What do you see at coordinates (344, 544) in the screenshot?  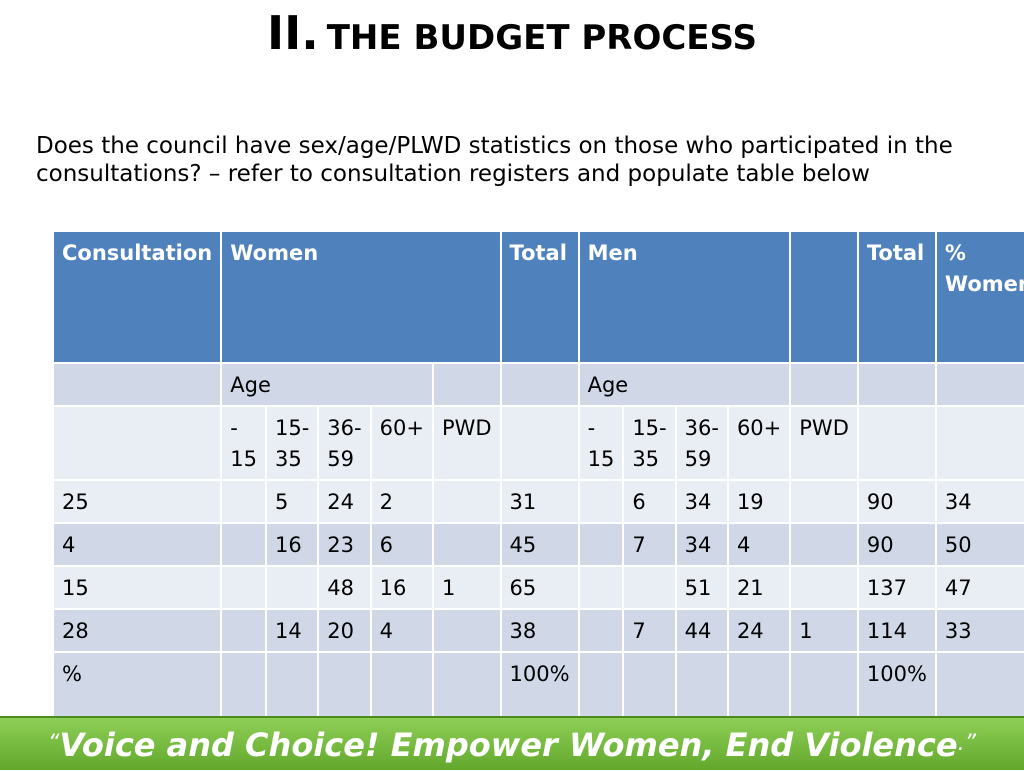 I see `table-cell: 23` at bounding box center [344, 544].